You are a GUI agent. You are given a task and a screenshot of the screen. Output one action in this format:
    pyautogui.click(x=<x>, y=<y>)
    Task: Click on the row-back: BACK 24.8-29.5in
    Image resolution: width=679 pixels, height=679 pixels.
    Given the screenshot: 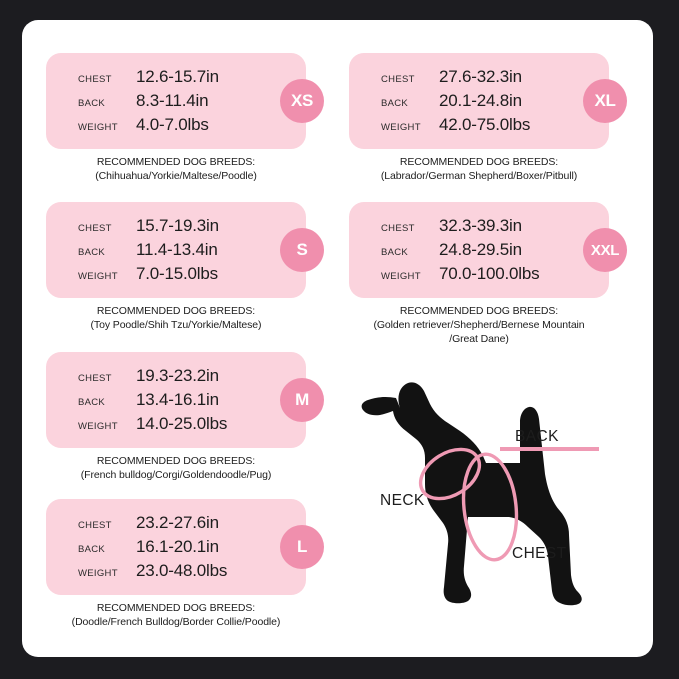 What is the action you would take?
    pyautogui.click(x=479, y=250)
    